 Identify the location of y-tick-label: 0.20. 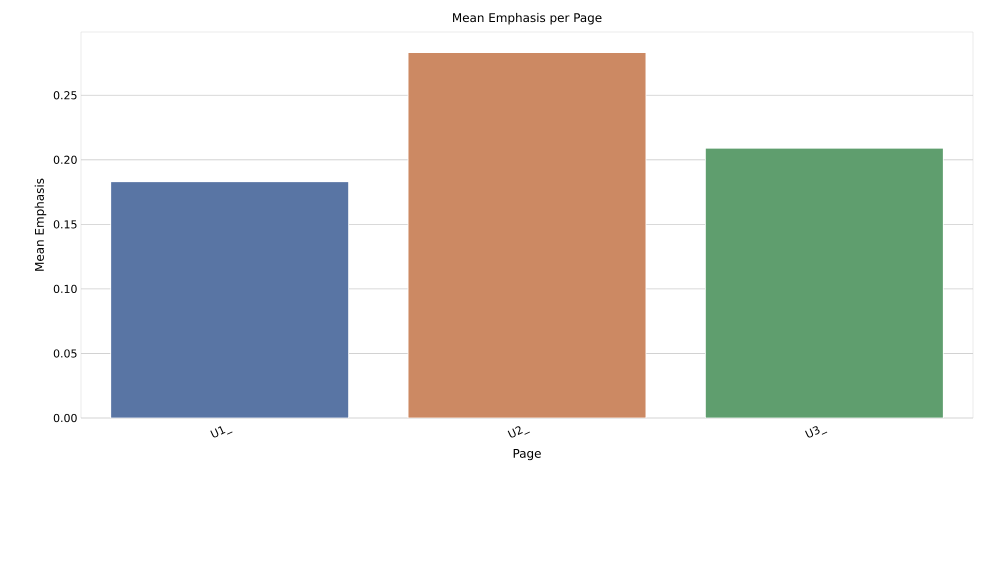
(65, 160).